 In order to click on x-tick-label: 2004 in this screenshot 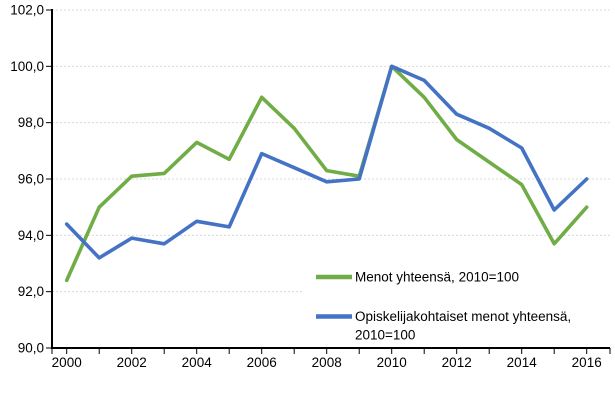, I will do `click(197, 362)`.